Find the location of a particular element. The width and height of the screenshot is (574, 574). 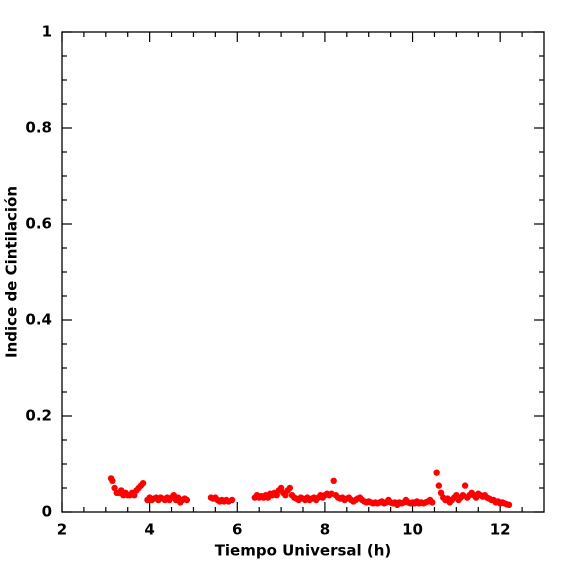

y-axis-label: Indice de Cintilación is located at coordinates (12, 272).